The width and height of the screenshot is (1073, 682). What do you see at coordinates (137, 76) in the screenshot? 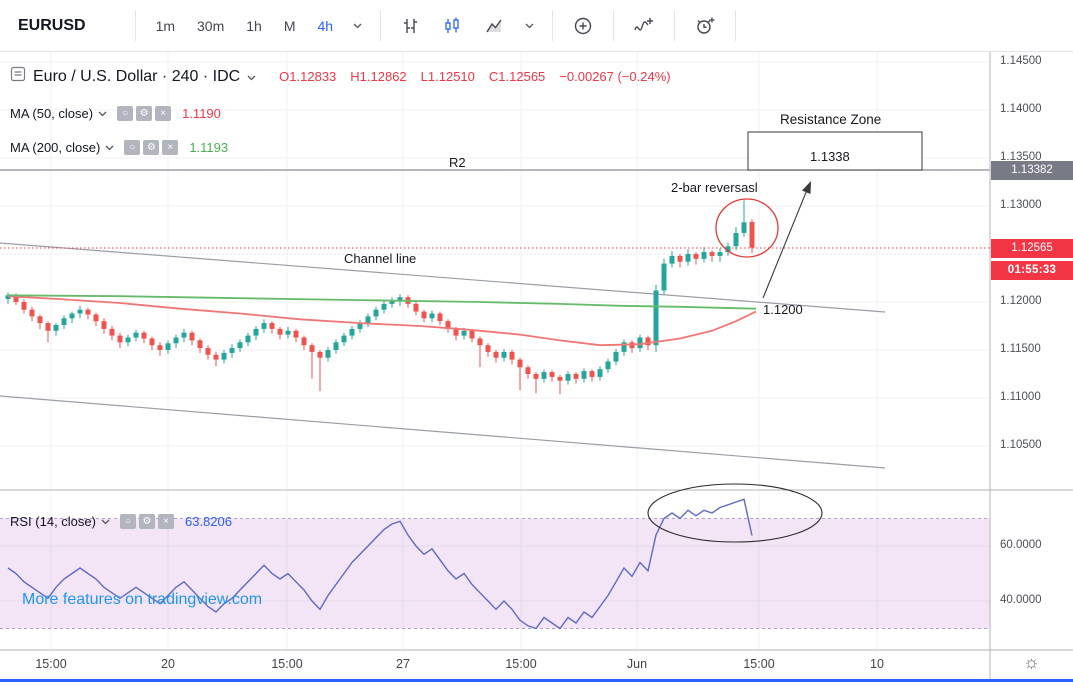
I see `chart-title: Euro / U.S. Dollar · 240 · IDC` at bounding box center [137, 76].